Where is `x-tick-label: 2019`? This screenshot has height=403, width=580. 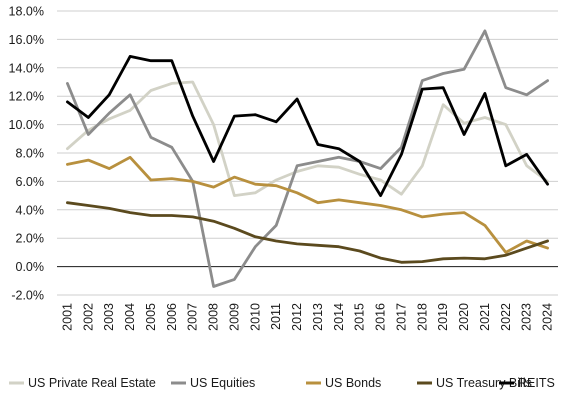 x-tick-label: 2019 is located at coordinates (443, 317).